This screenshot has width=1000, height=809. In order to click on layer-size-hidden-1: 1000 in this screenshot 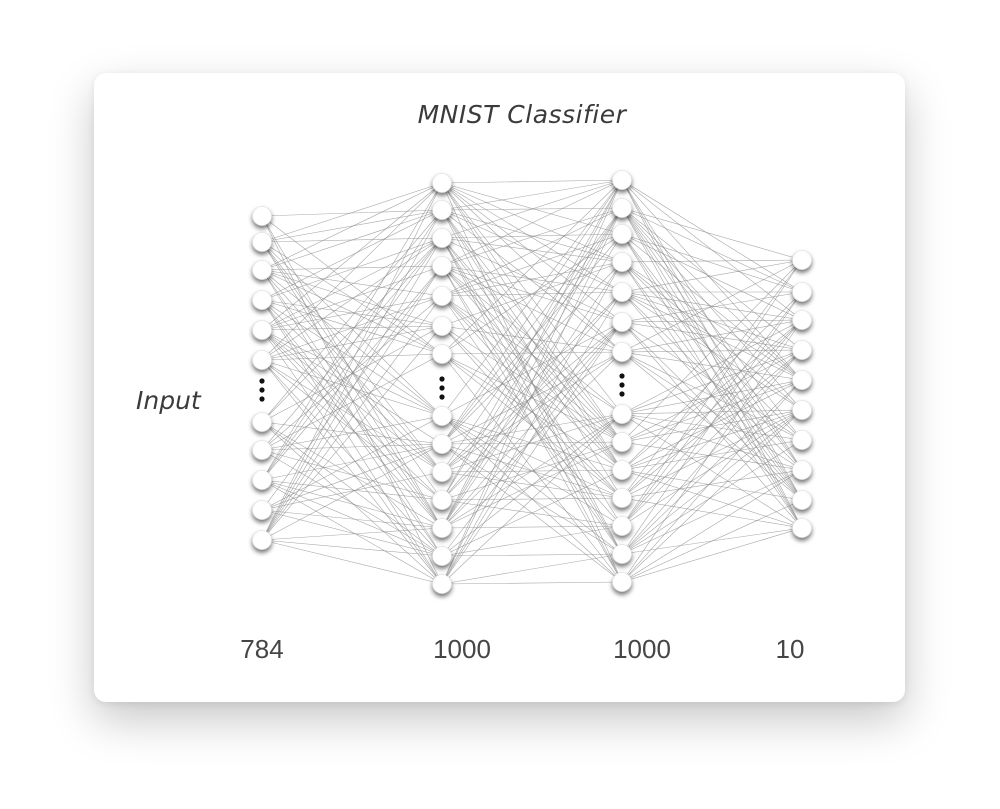, I will do `click(462, 649)`.